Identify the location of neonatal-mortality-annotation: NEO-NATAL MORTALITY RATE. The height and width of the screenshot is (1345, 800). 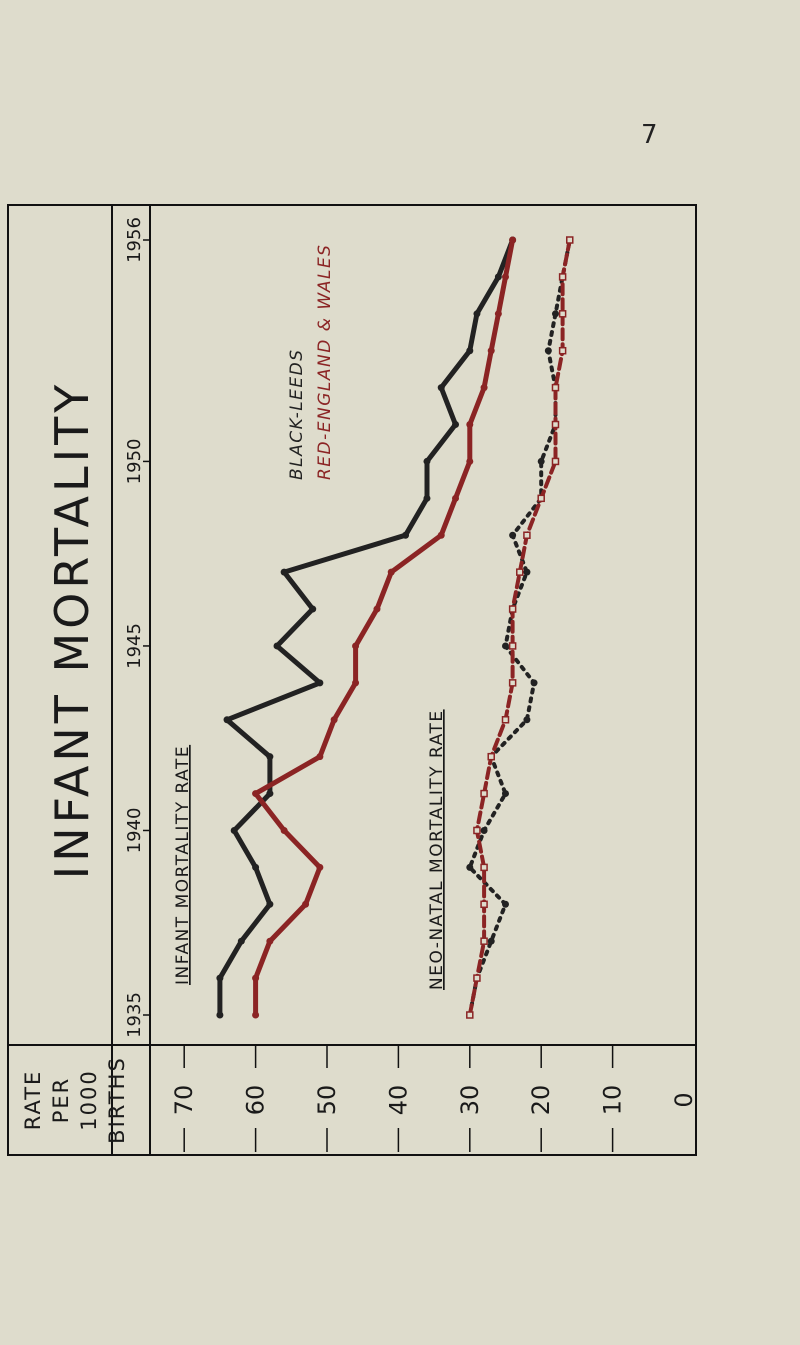
(437, 849).